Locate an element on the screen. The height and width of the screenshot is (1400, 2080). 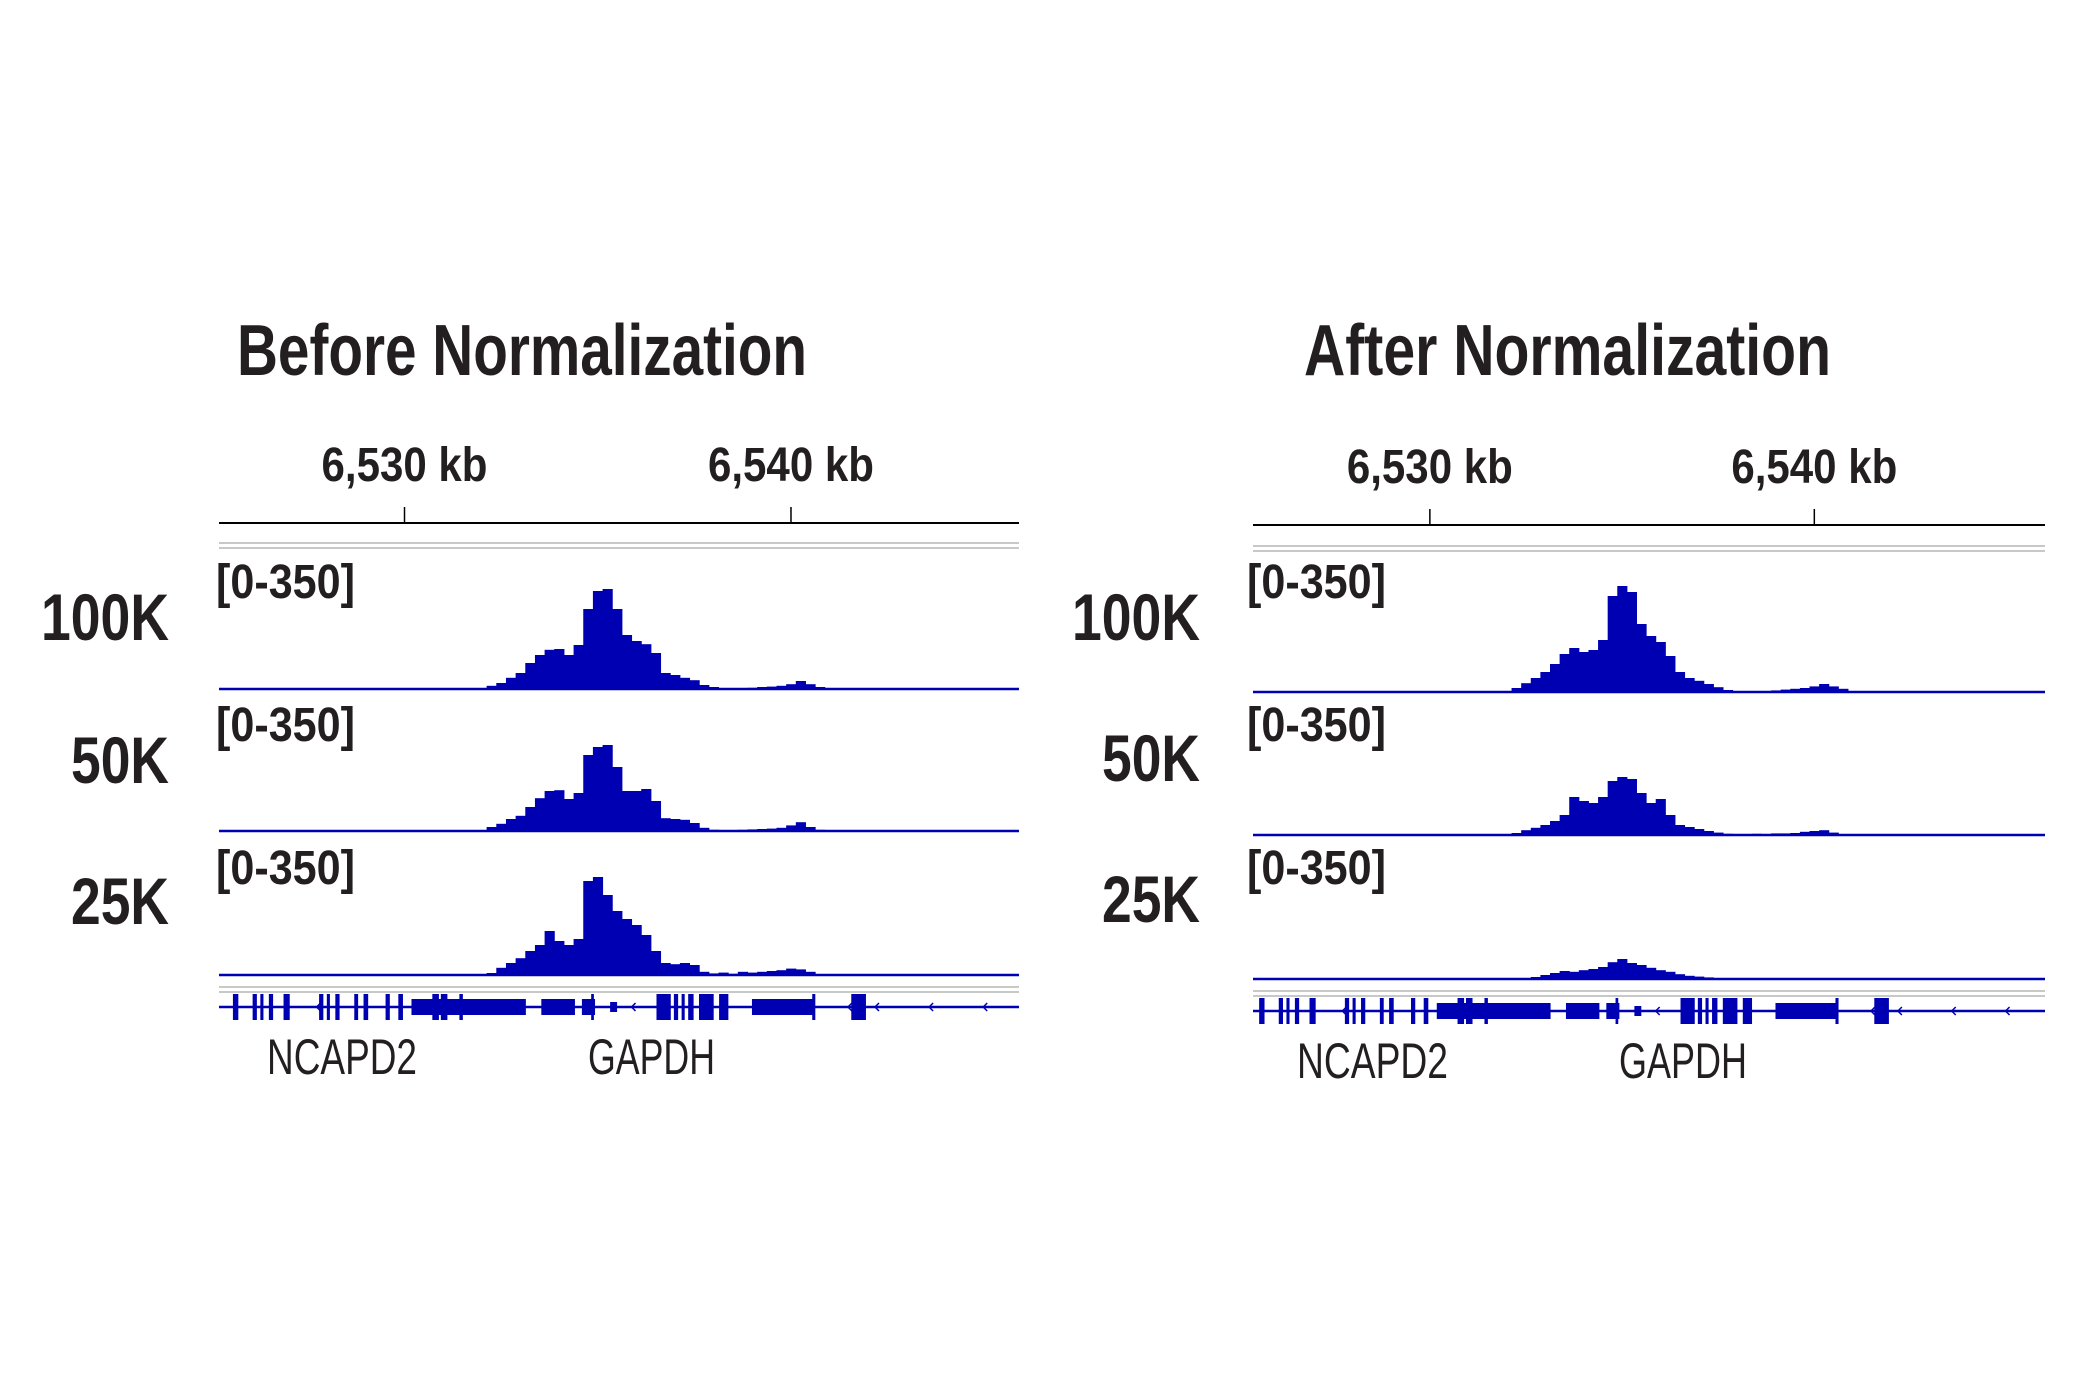
sample-label: 25K is located at coordinates (120, 901).